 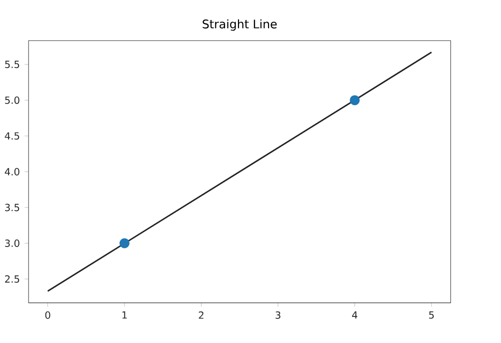 I want to click on chart-title: Straight Line, so click(x=239, y=25).